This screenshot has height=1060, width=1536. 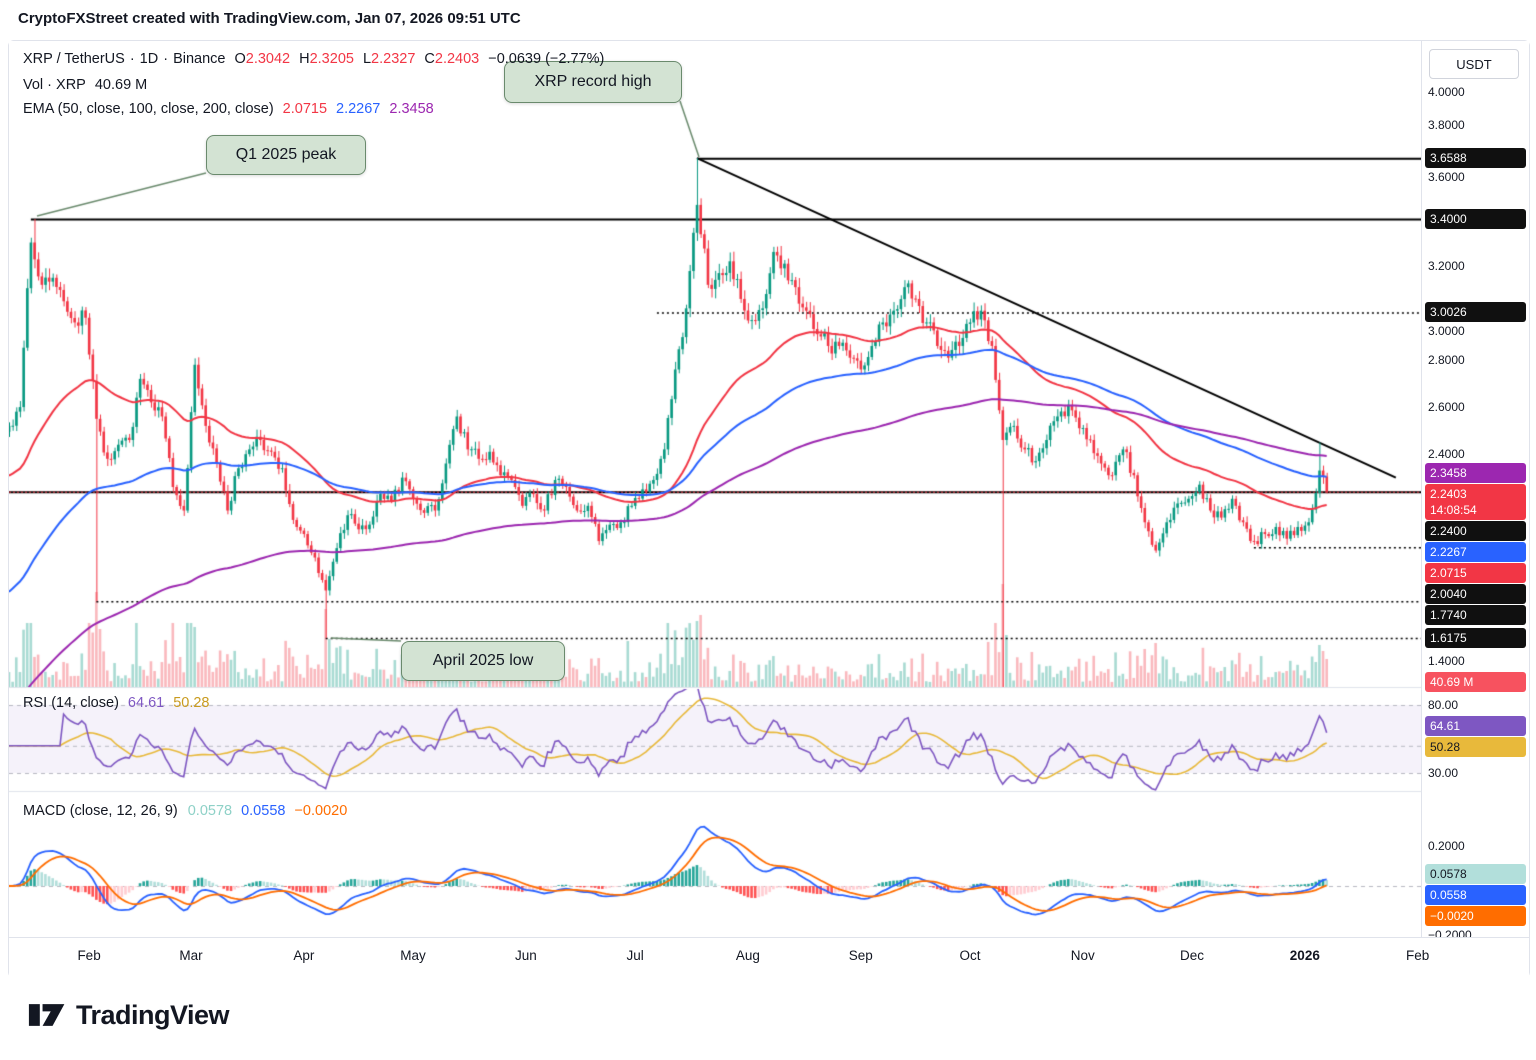 I want to click on footer-bar: TradingView, so click(x=768, y=1018).